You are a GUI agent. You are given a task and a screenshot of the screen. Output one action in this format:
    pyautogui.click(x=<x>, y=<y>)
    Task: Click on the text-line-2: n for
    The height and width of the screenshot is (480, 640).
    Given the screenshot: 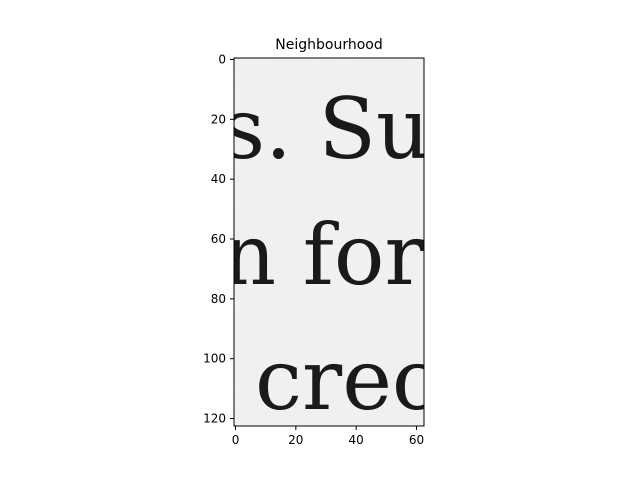 What is the action you would take?
    pyautogui.click(x=323, y=255)
    